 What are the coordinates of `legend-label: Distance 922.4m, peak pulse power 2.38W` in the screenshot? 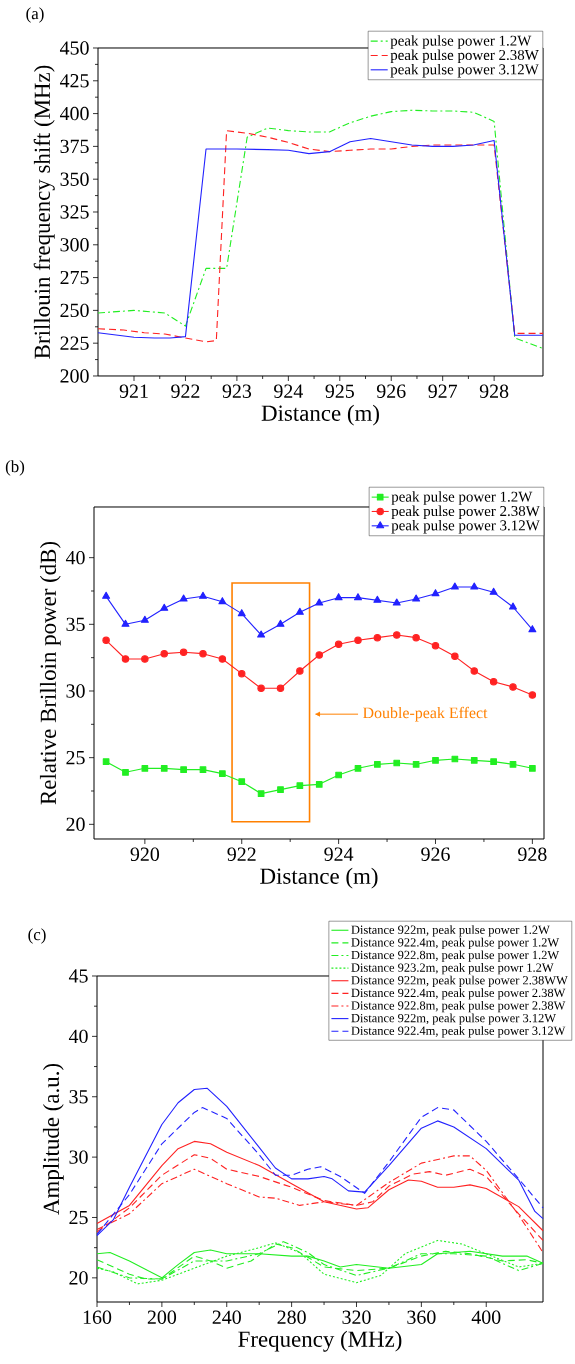 It's located at (458, 994).